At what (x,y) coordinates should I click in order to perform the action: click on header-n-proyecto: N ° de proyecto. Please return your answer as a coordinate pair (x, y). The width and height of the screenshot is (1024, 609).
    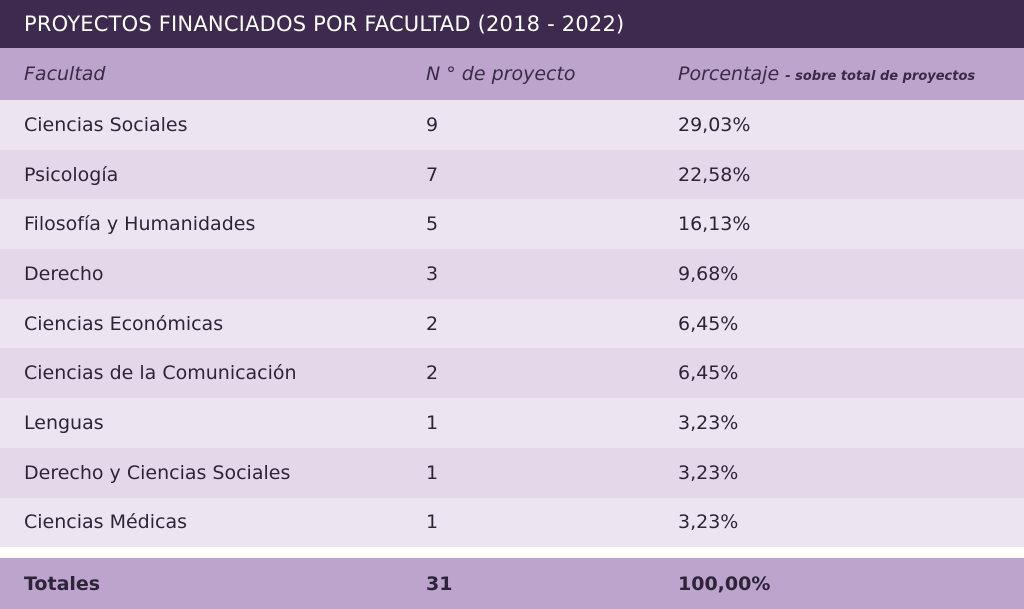
    Looking at the image, I should click on (501, 74).